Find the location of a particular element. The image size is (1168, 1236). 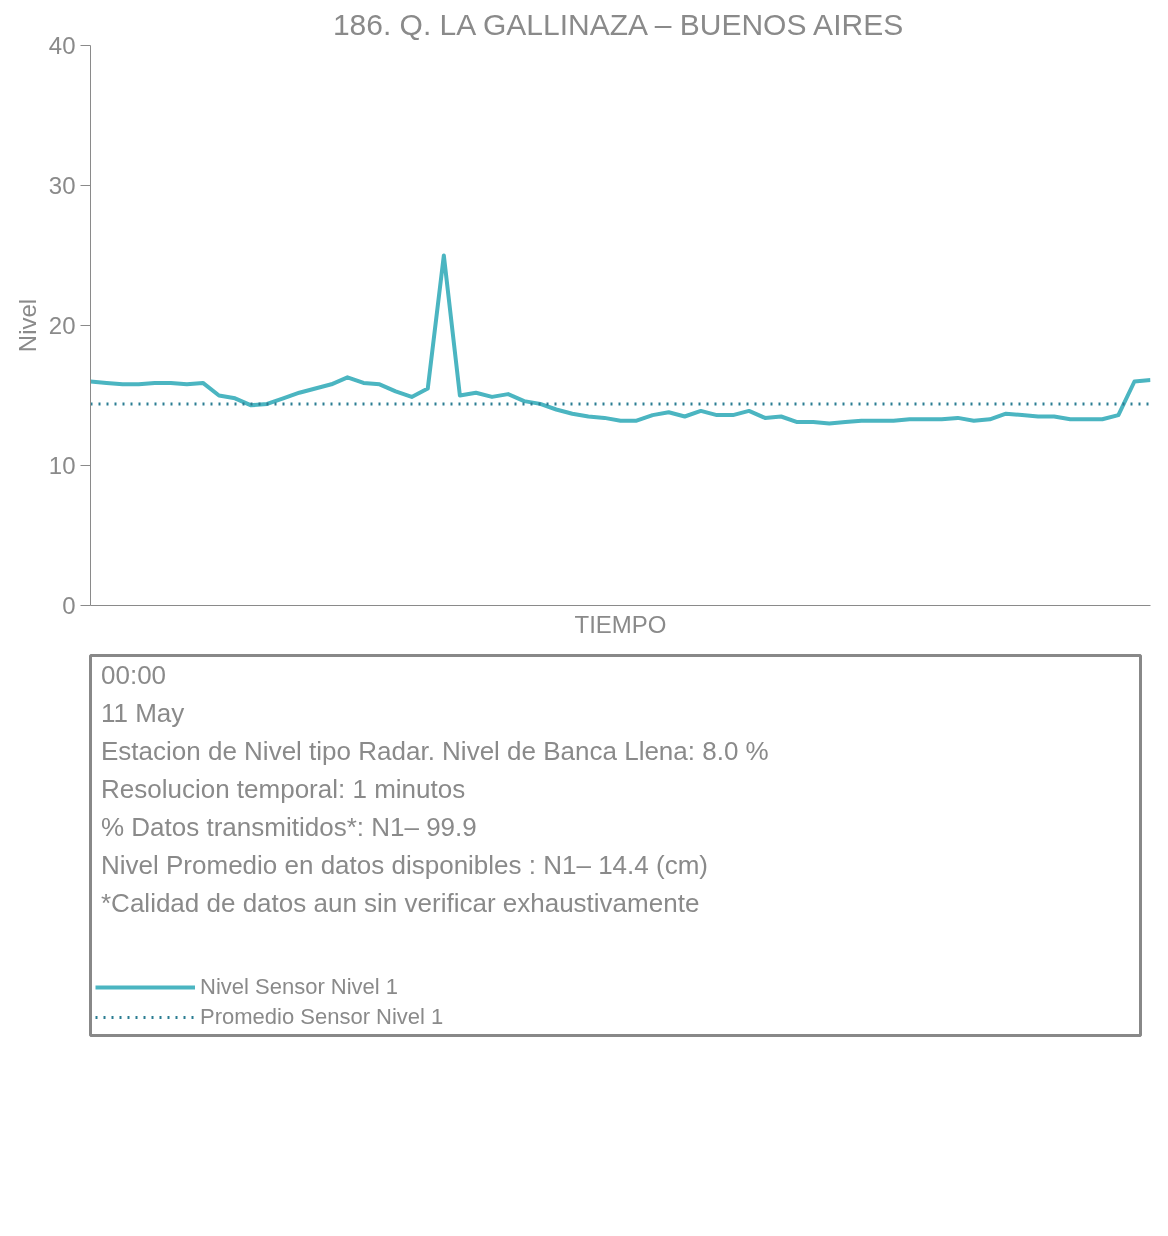

chart-title: 186. Q. LA GALLINAZA – BUENOS AIRES is located at coordinates (618, 24).